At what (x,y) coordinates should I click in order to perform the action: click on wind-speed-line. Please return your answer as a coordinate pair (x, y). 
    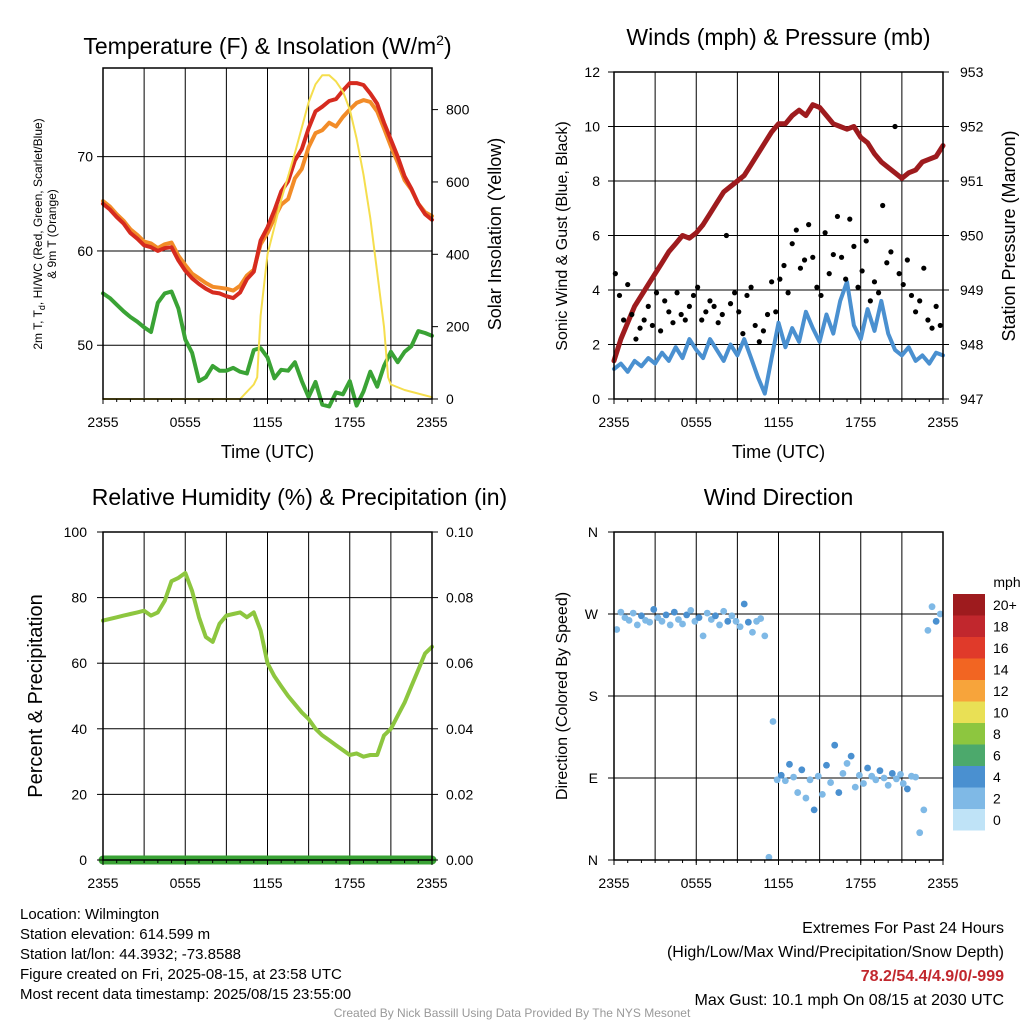
    Looking at the image, I should click on (778, 337).